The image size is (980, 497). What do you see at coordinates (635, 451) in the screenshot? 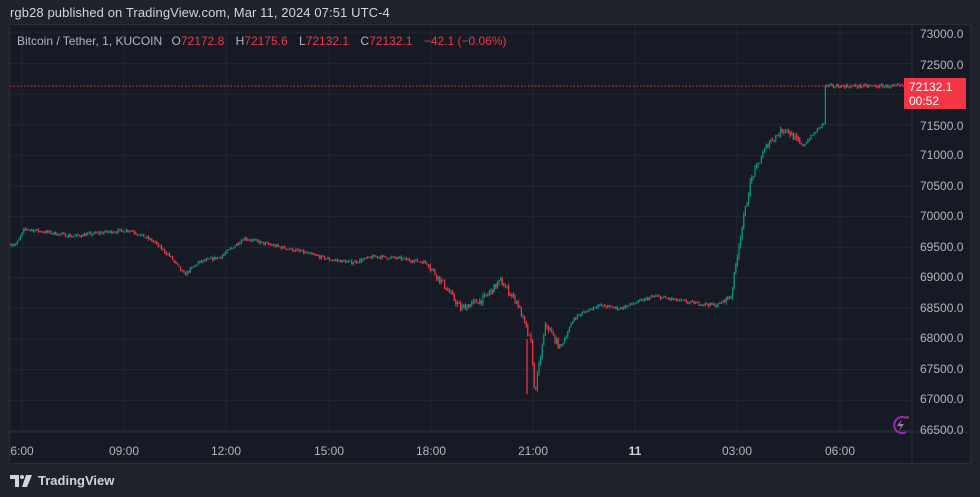
I see `x-tick-day: 11` at bounding box center [635, 451].